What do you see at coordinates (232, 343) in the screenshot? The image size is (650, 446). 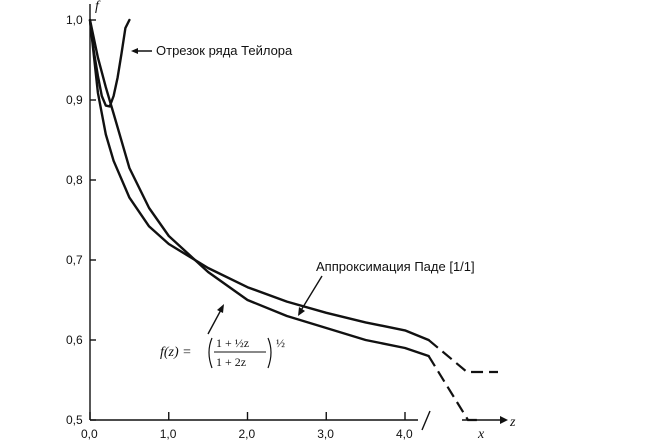 I see `formula-numerator: 1 + ½z` at bounding box center [232, 343].